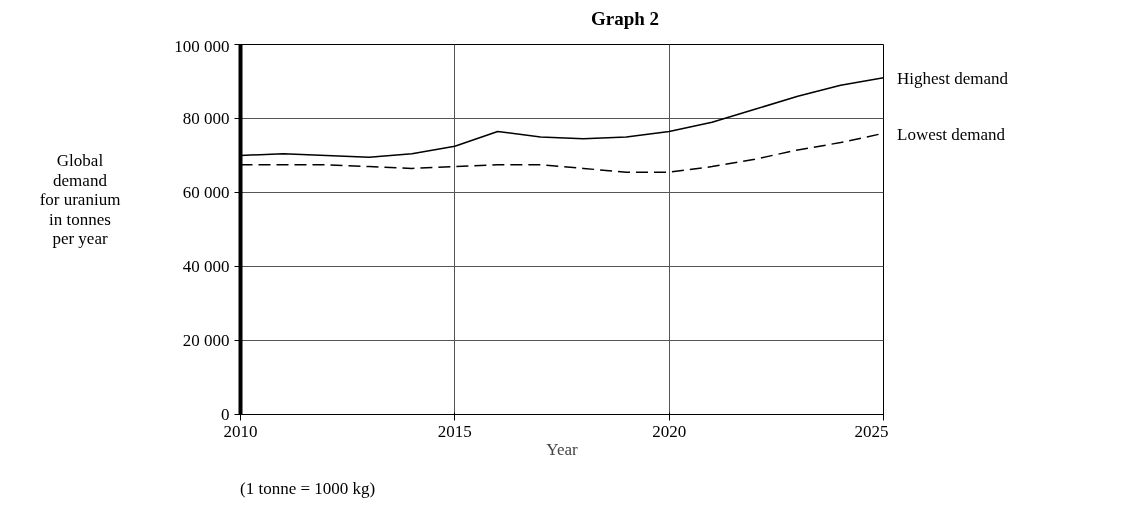  What do you see at coordinates (562, 449) in the screenshot?
I see `x-axis-title: Year` at bounding box center [562, 449].